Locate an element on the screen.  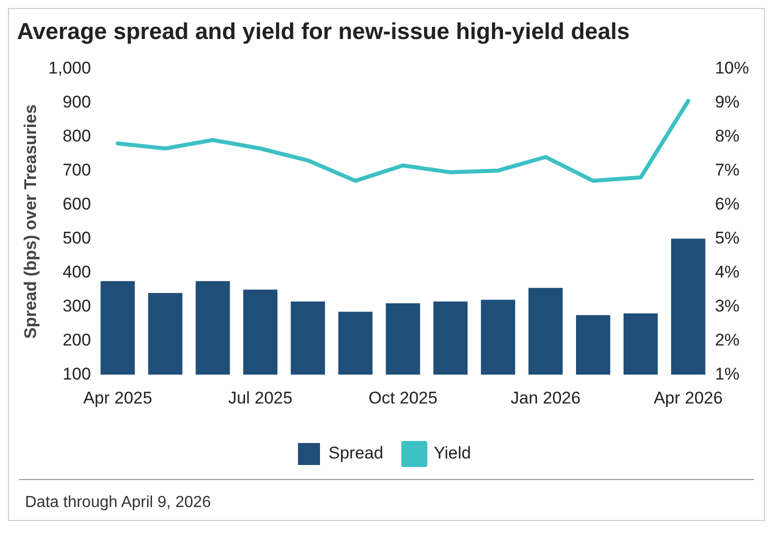
text: Data through April 9, 2026 is located at coordinates (118, 503).